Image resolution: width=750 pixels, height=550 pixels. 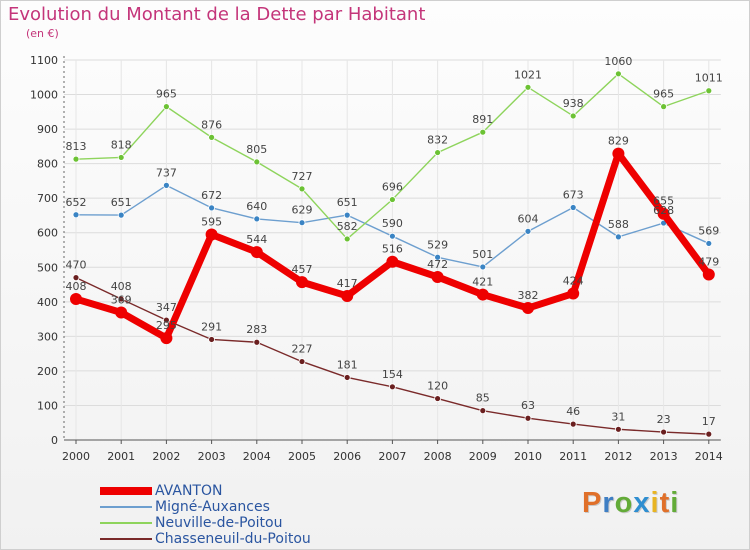 What do you see at coordinates (166, 456) in the screenshot?
I see `x-tick-label: 2002` at bounding box center [166, 456].